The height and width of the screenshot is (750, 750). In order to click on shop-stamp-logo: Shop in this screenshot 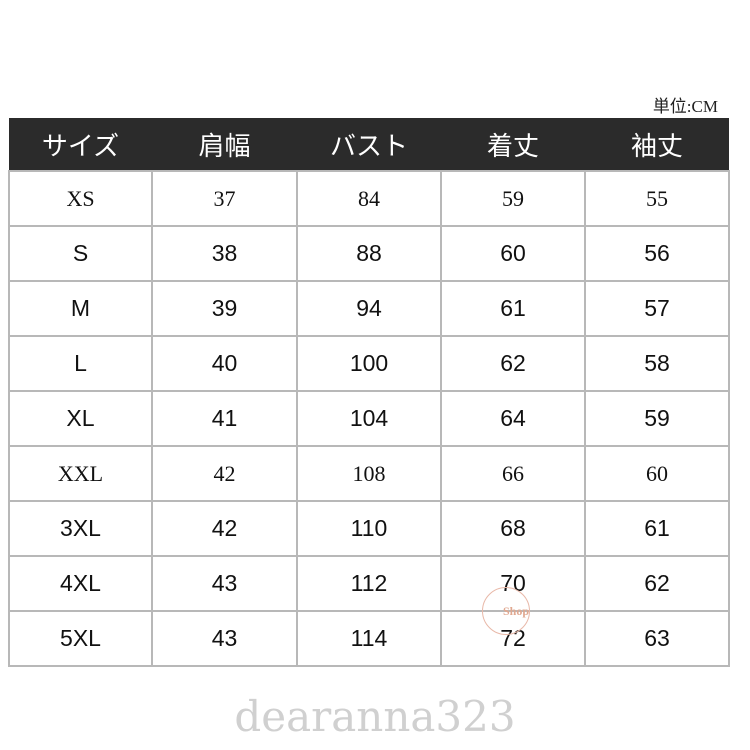, I will do `click(506, 611)`.